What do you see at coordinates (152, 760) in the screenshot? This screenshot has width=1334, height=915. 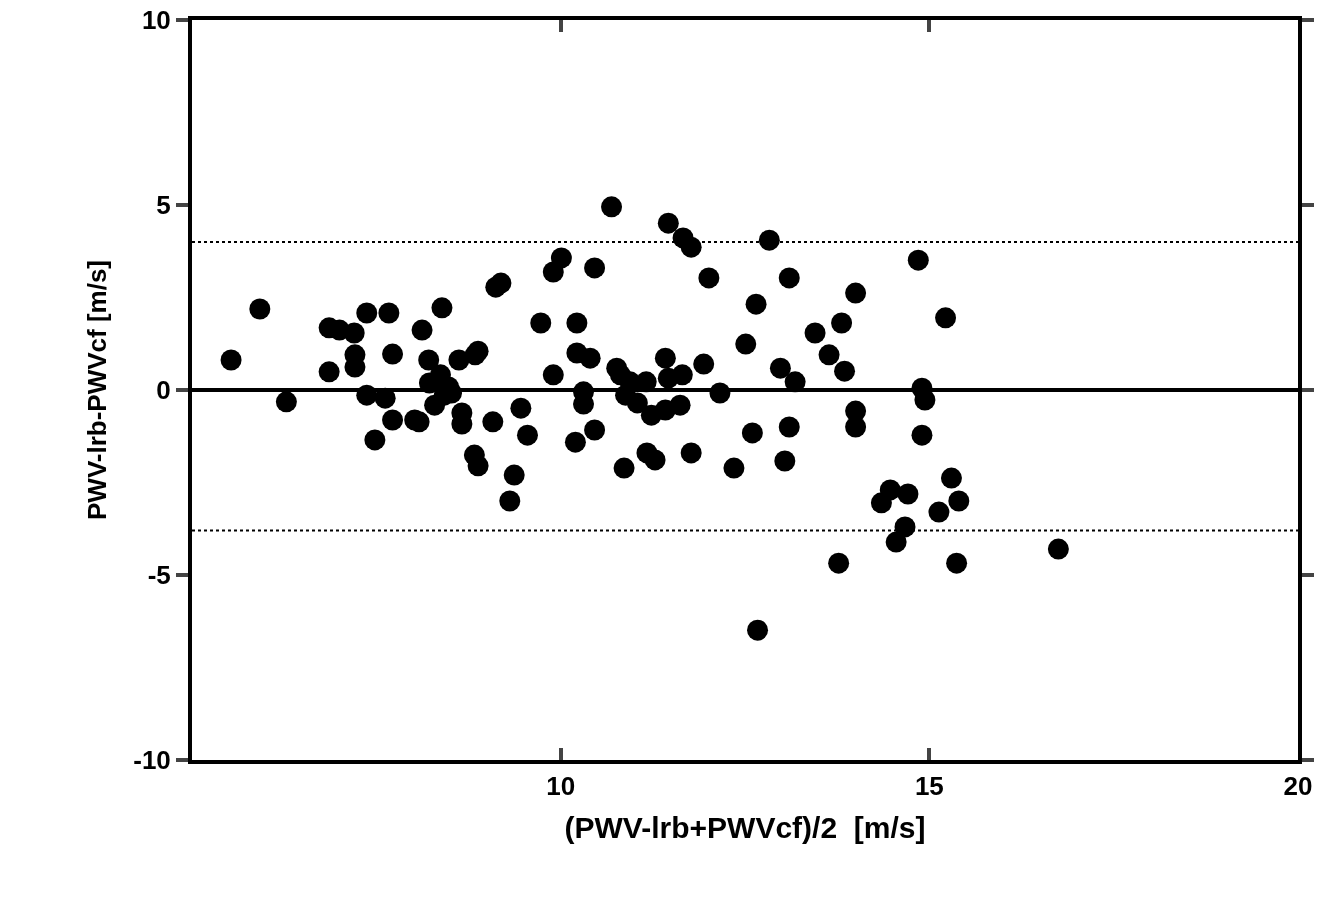 I see `y-tick-label: -10` at bounding box center [152, 760].